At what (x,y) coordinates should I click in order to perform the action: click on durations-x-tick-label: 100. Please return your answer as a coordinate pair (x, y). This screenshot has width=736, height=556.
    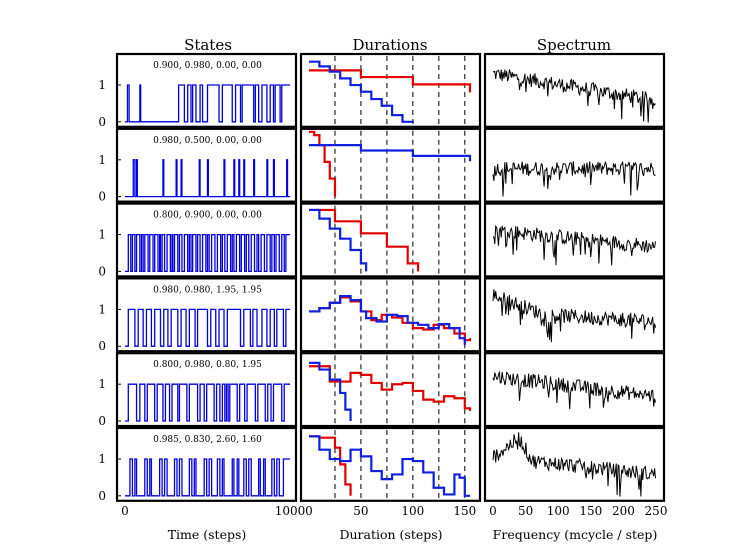
    Looking at the image, I should click on (412, 511).